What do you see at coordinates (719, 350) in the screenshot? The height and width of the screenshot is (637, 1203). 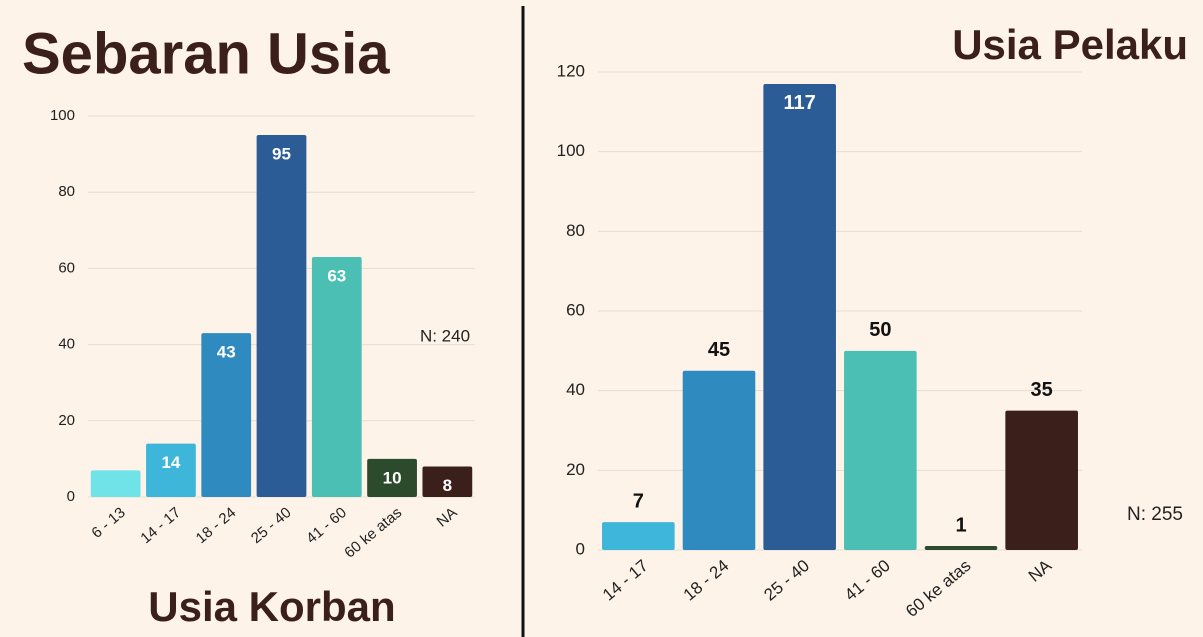 I see `data-label: 45` at bounding box center [719, 350].